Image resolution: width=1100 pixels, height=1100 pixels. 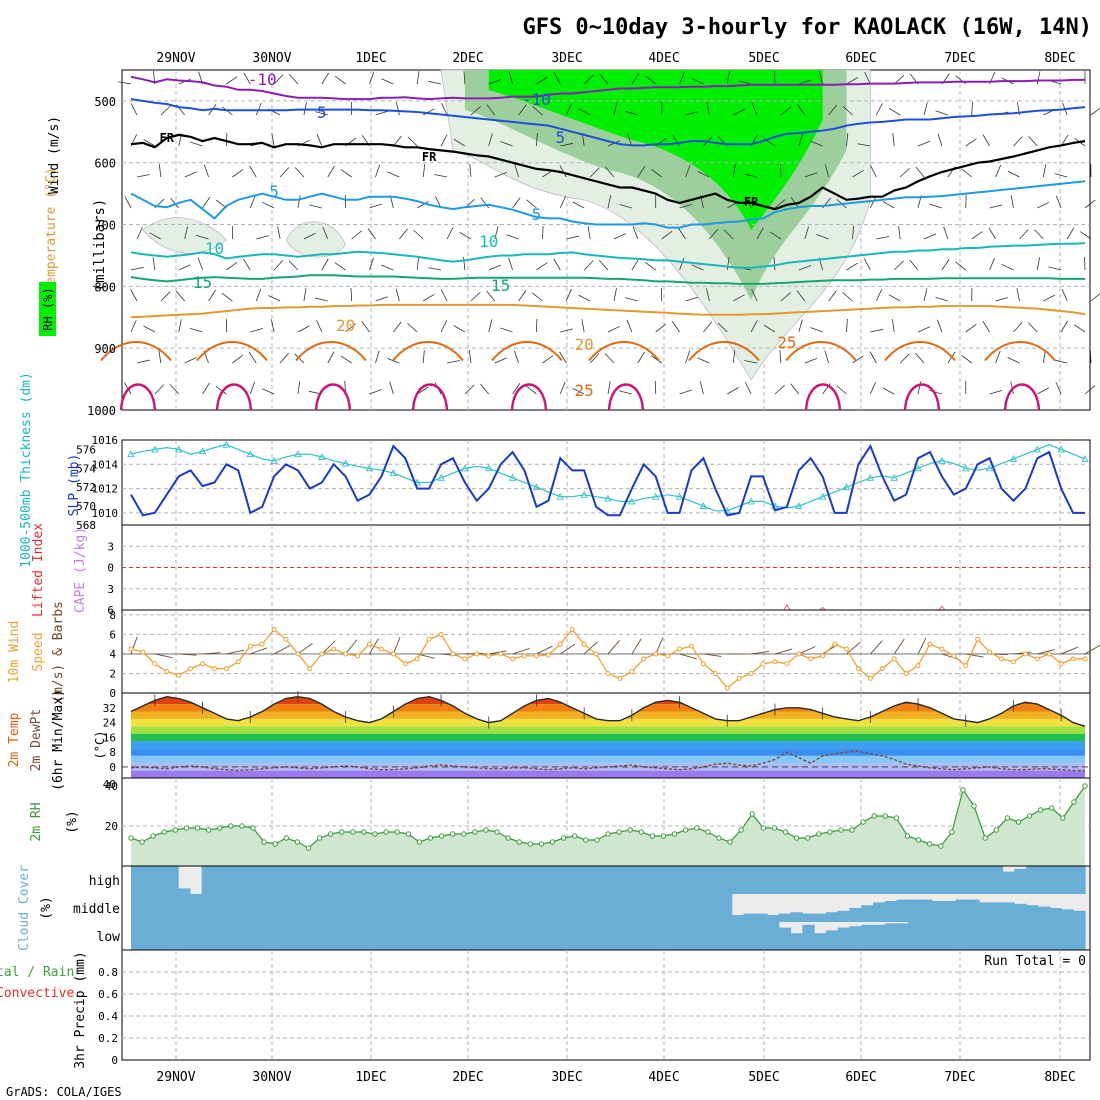 What do you see at coordinates (554, 908) in the screenshot?
I see `cloud-panel: high middle low Cloud Cover (%)` at bounding box center [554, 908].